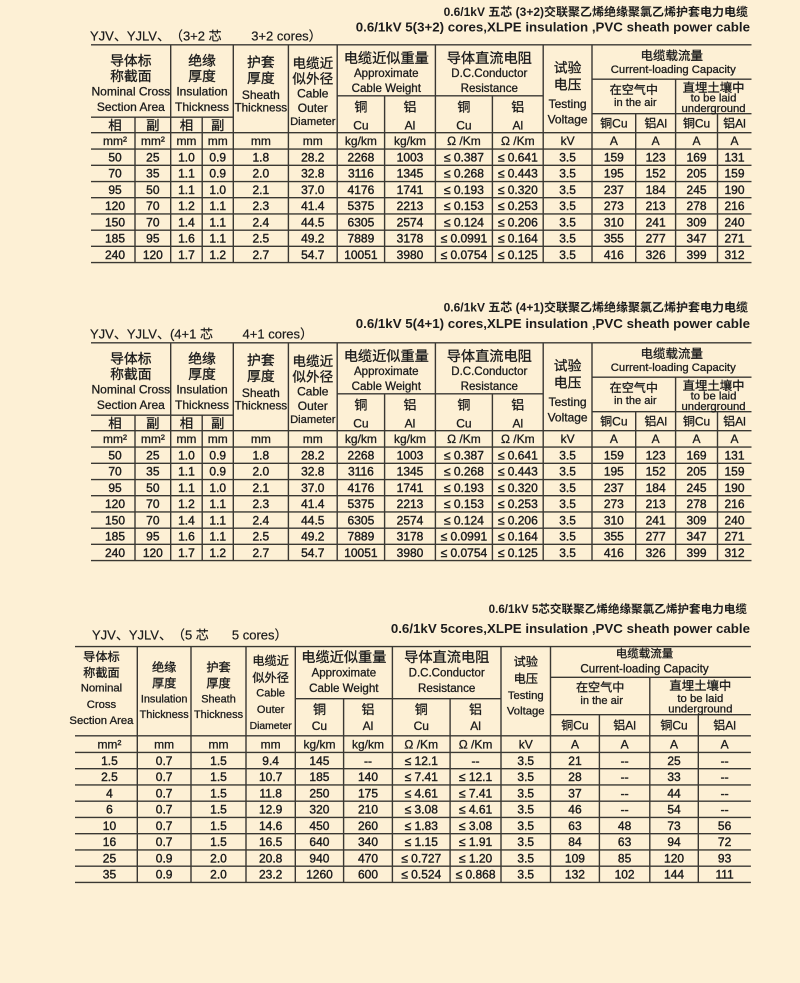 The image size is (800, 983). I want to click on svg-text: 28.2, so click(313, 455).